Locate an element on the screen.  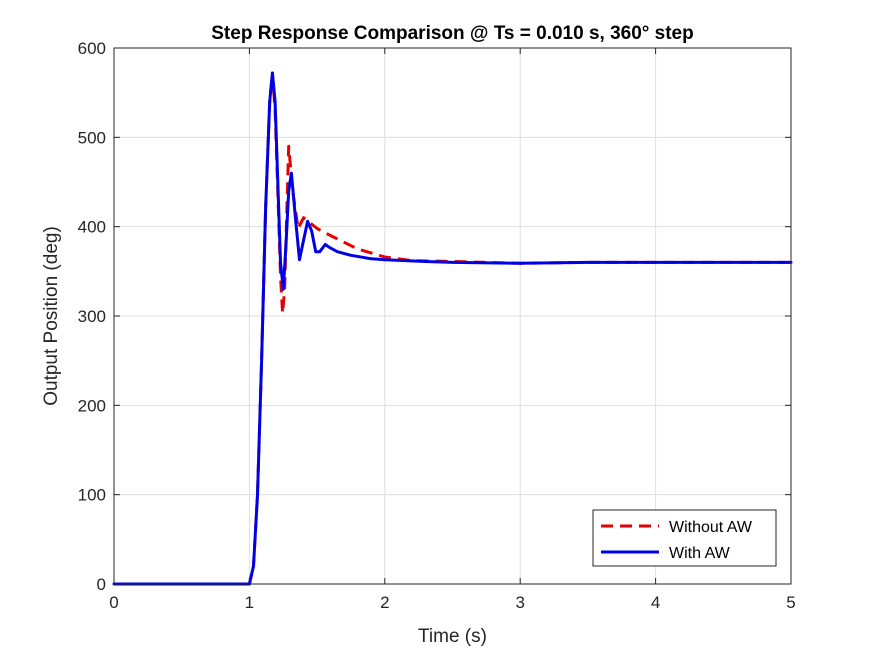
y-tick-label: 500 is located at coordinates (92, 137).